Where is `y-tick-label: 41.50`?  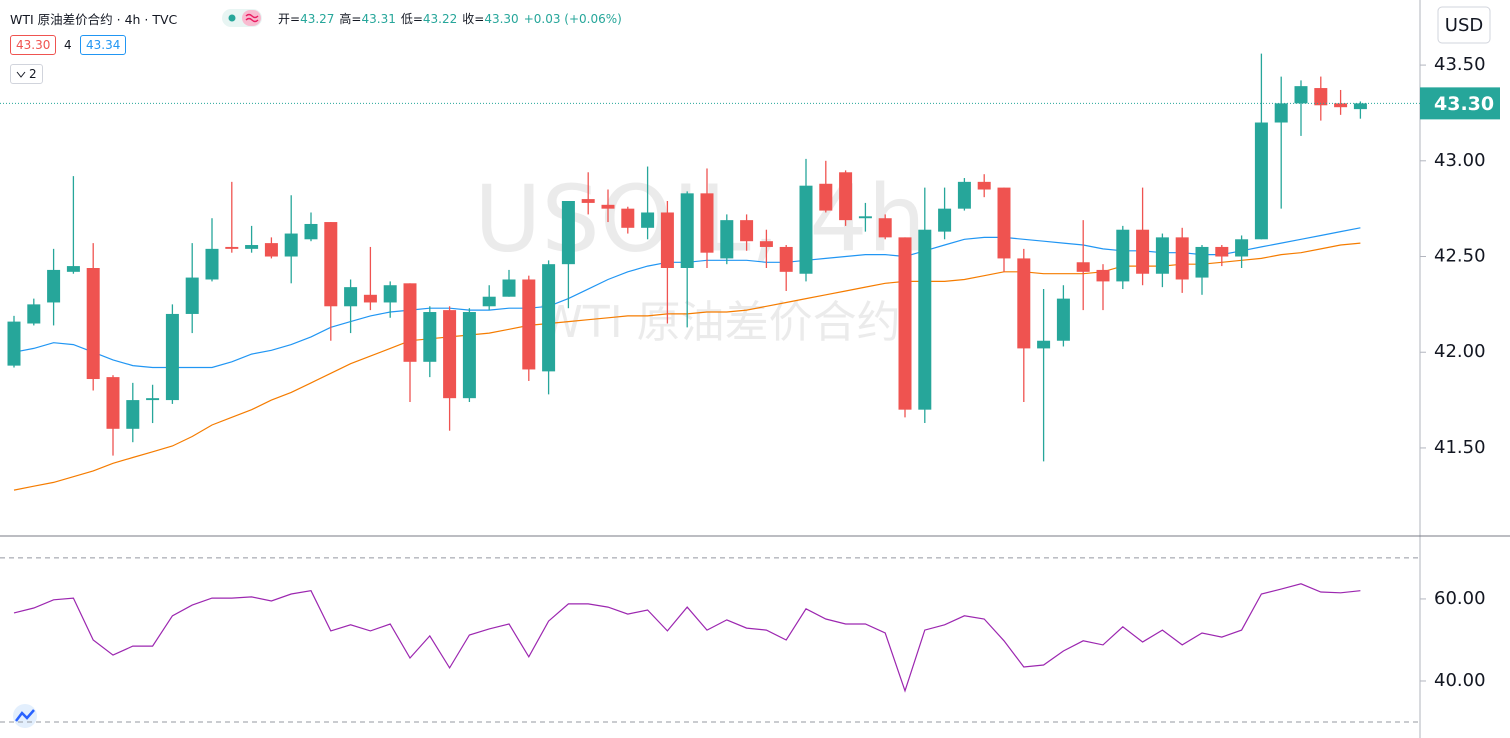
y-tick-label: 41.50 is located at coordinates (1460, 447).